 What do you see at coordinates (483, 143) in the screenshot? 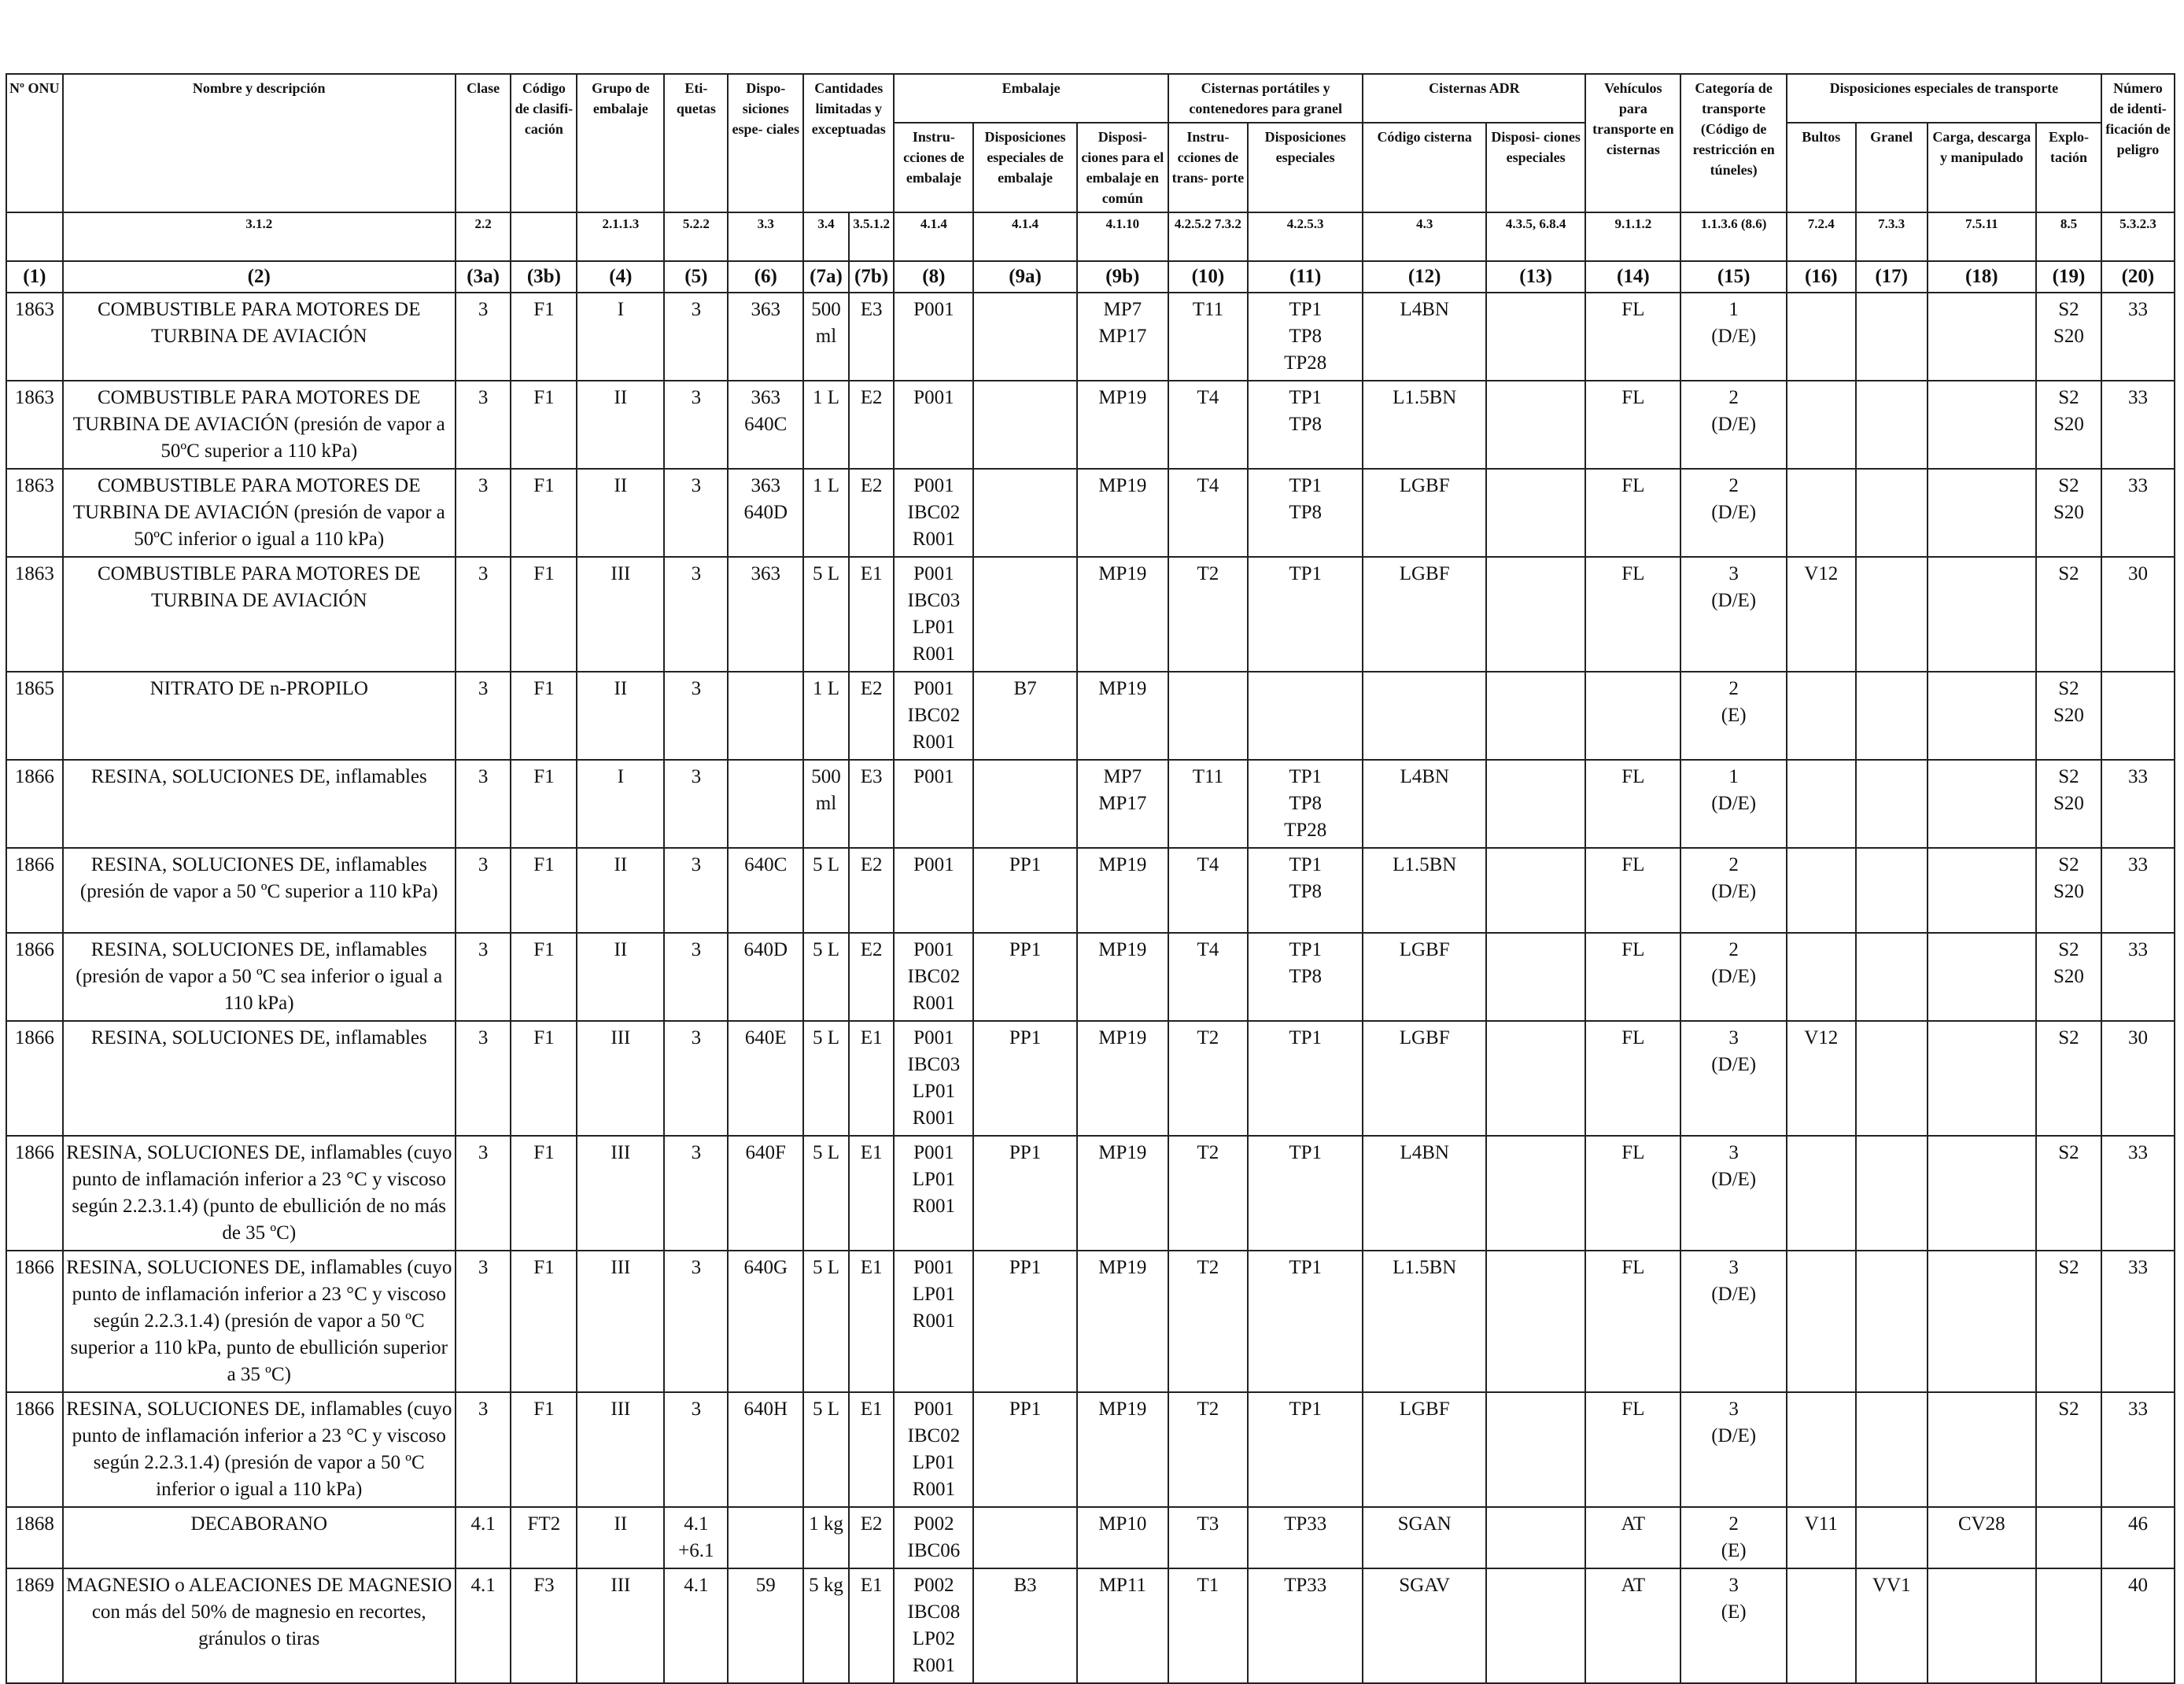
I see `header-clase: Clase` at bounding box center [483, 143].